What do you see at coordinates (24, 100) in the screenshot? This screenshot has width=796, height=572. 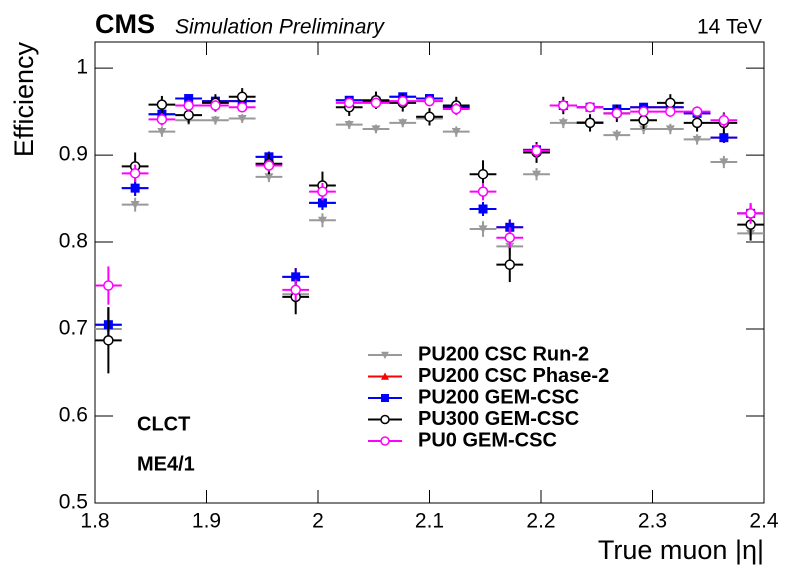 I see `y-axis-label: Efficiency` at bounding box center [24, 100].